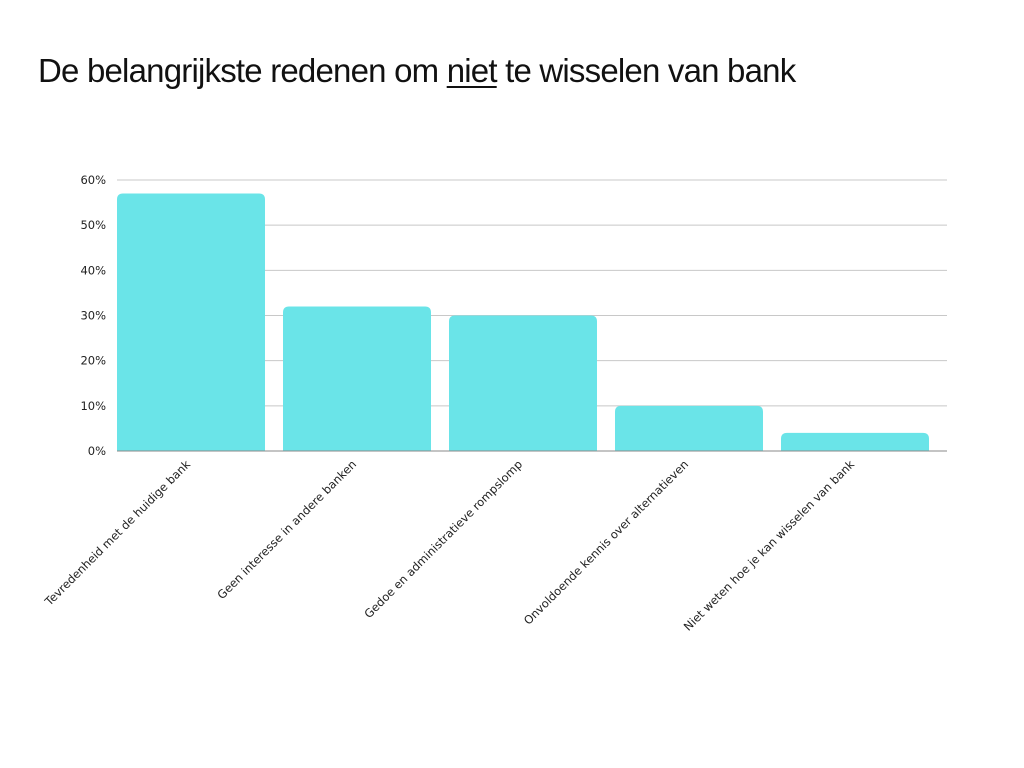 The image size is (1024, 768). What do you see at coordinates (97, 451) in the screenshot?
I see `y-tick-label: 0%` at bounding box center [97, 451].